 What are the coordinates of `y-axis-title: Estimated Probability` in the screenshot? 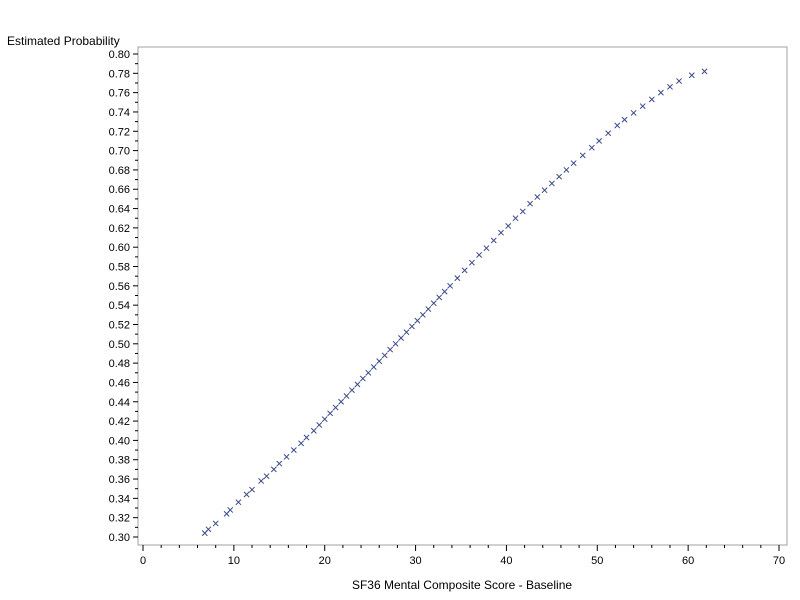 It's located at (63, 41).